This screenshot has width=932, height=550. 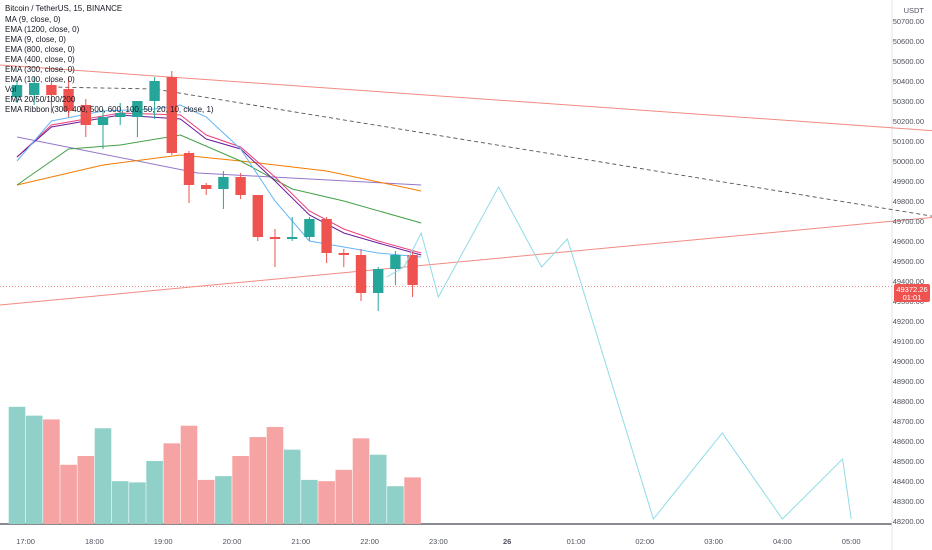 What do you see at coordinates (40, 79) in the screenshot?
I see `indicator-label: EMA (100, close, 0)` at bounding box center [40, 79].